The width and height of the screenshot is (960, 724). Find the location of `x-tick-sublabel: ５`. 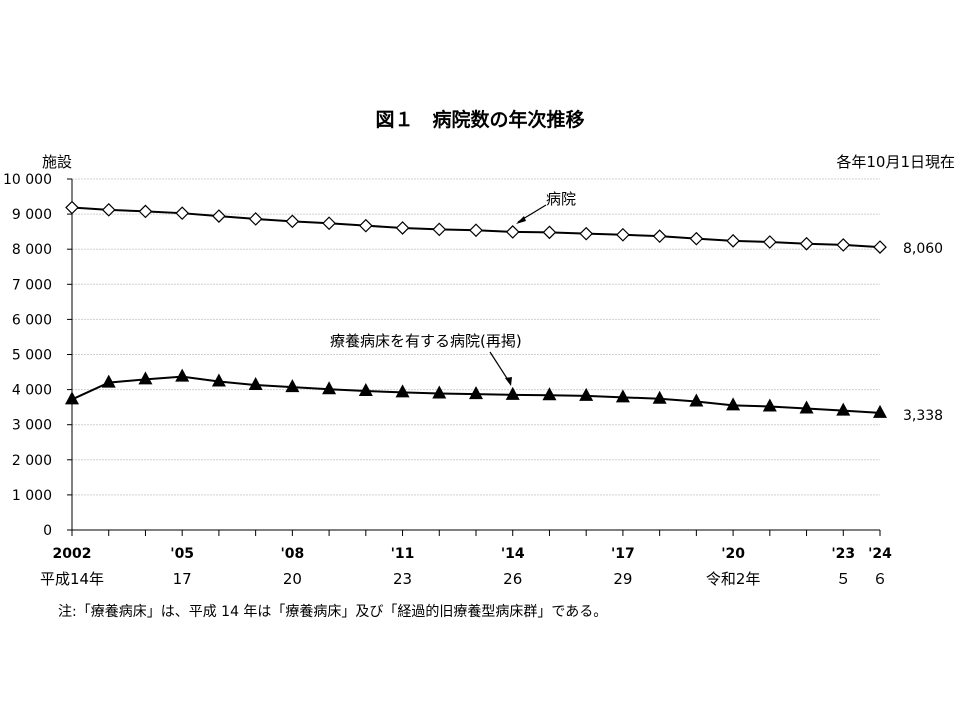

x-tick-sublabel: ５ is located at coordinates (843, 579).